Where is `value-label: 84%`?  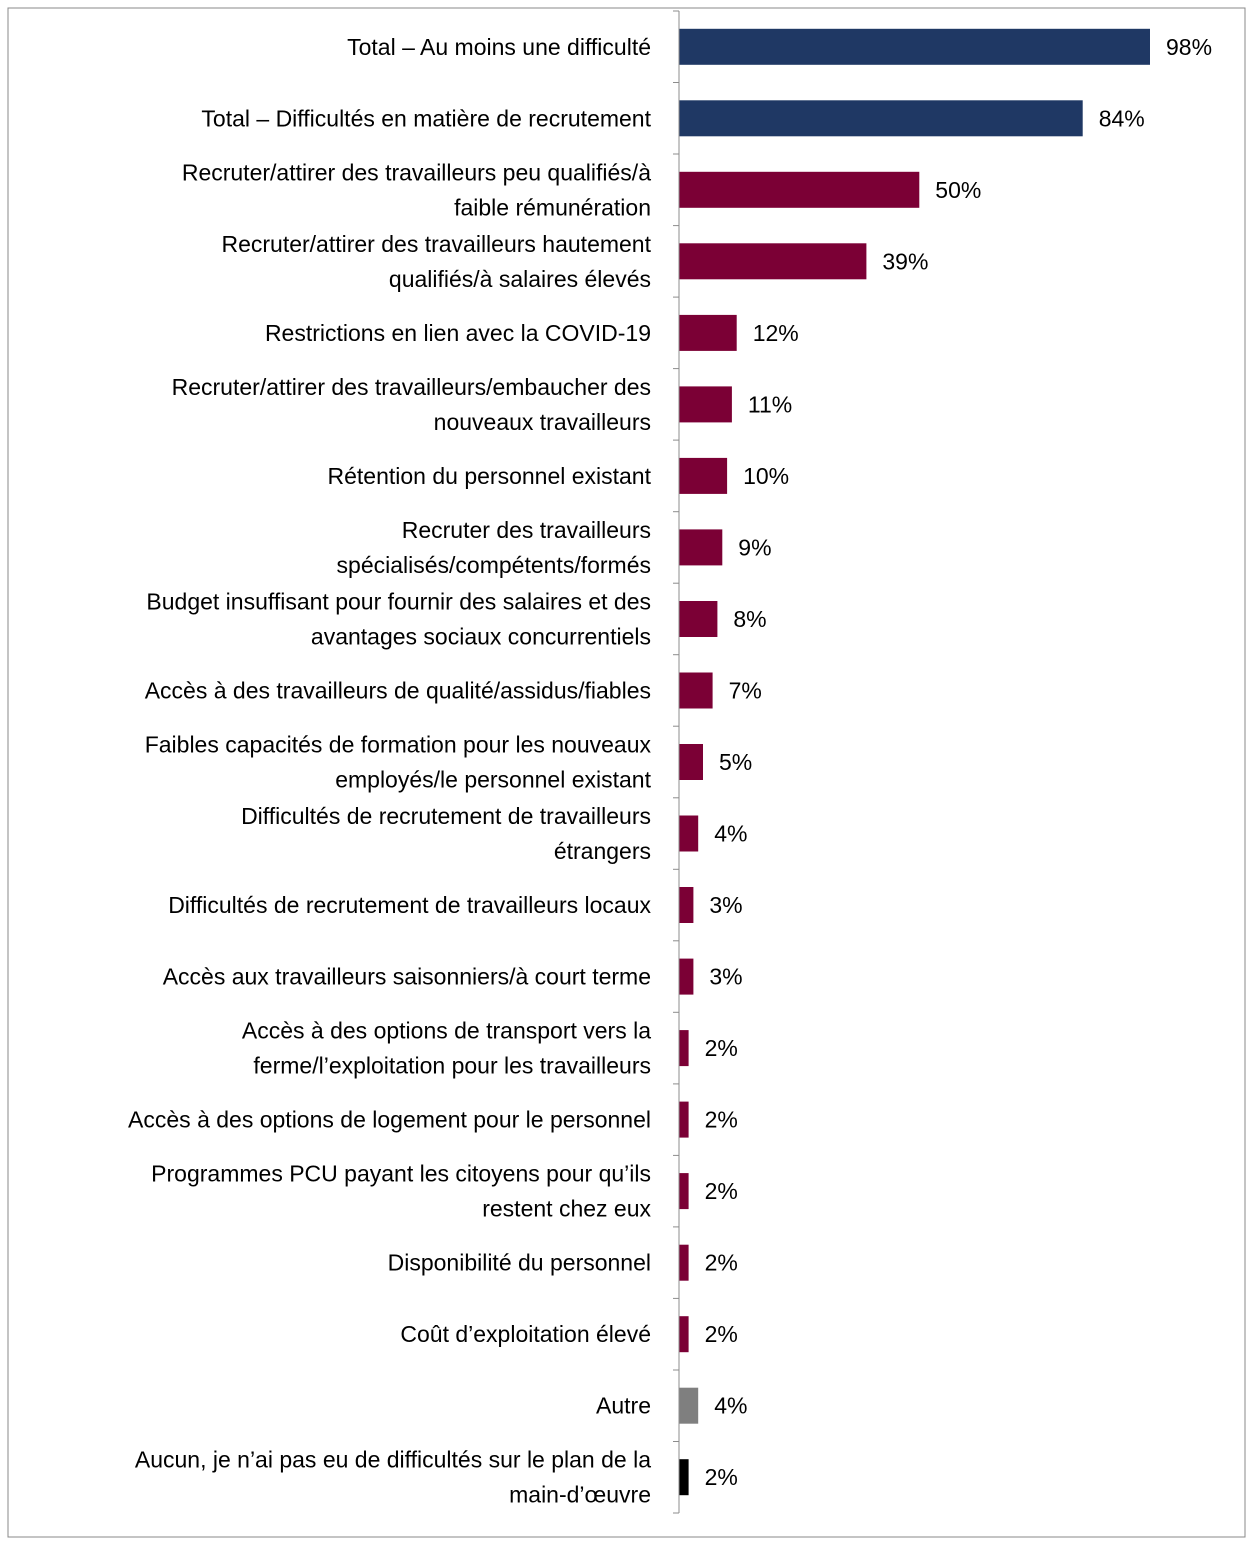 value-label: 84% is located at coordinates (1122, 118).